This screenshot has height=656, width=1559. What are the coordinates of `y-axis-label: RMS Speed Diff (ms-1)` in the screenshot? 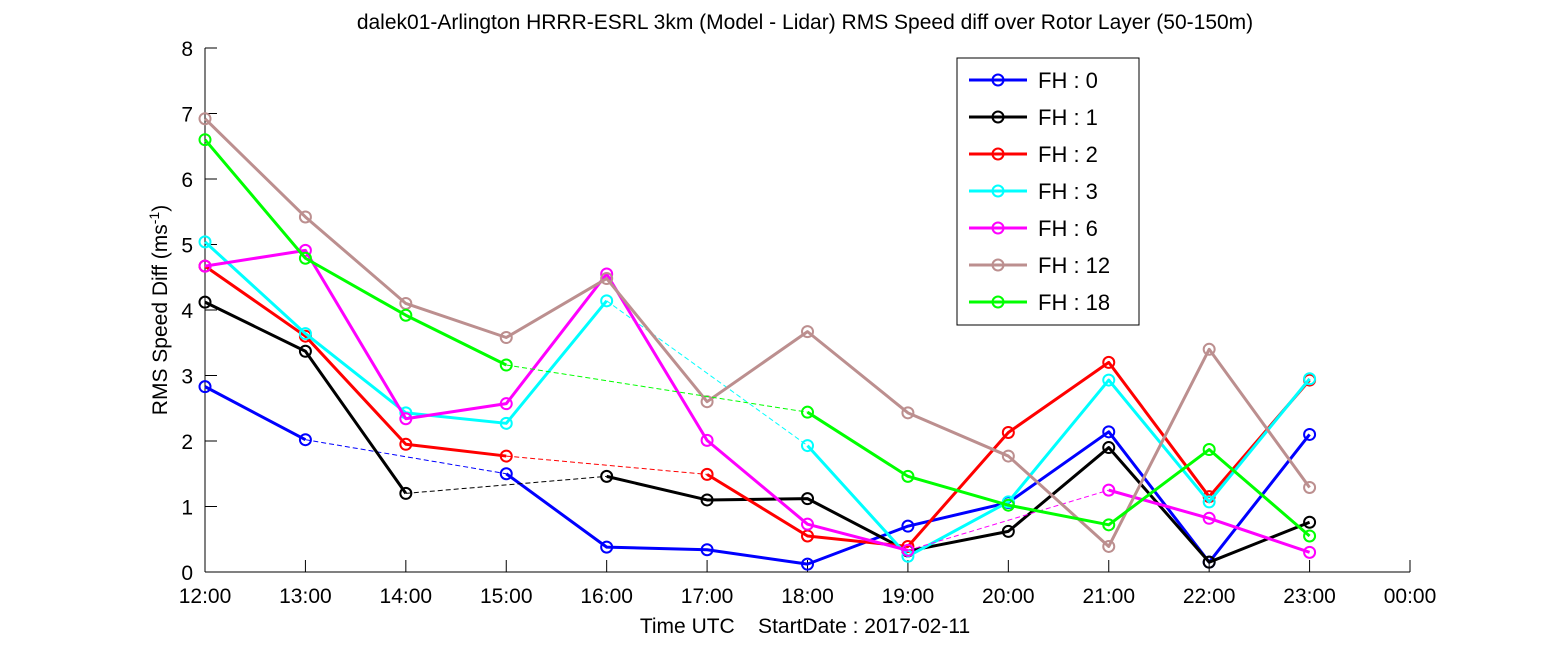 It's located at (159, 310).